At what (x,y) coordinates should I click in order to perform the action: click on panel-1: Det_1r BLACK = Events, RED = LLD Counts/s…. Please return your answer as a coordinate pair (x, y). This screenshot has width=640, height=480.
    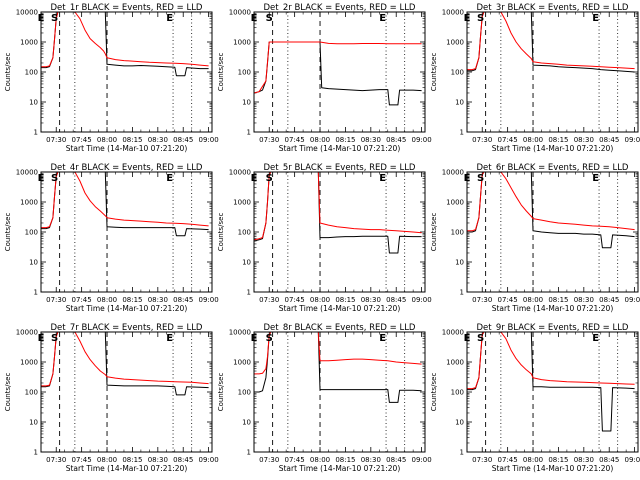
    Looking at the image, I should click on (111, 78).